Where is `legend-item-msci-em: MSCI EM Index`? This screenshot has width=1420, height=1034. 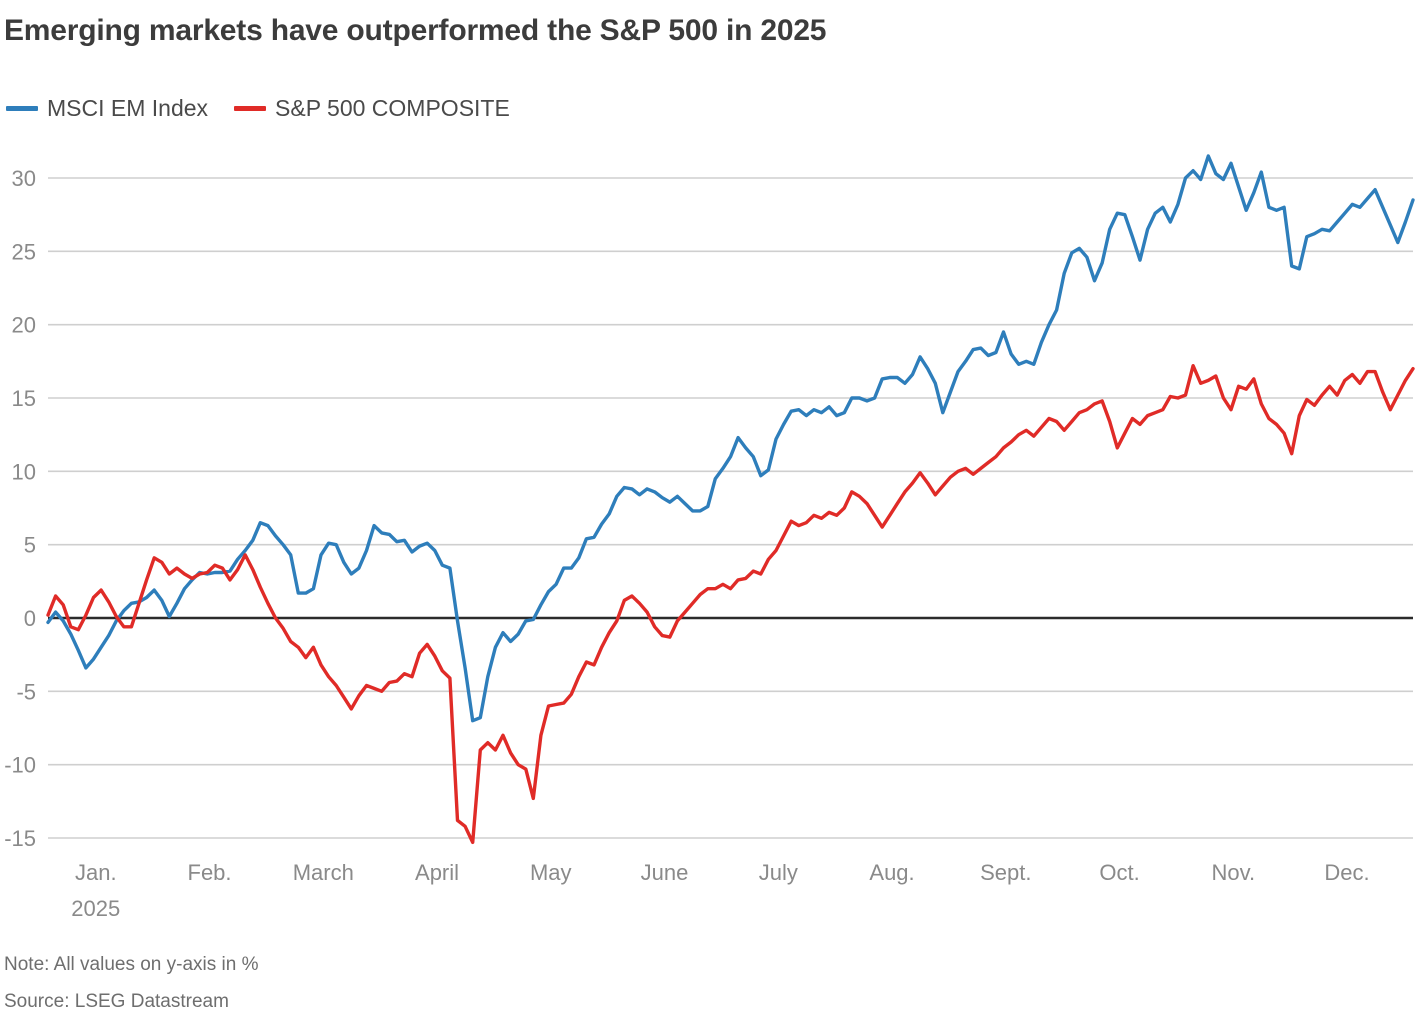 legend-item-msci-em: MSCI EM Index is located at coordinates (107, 107).